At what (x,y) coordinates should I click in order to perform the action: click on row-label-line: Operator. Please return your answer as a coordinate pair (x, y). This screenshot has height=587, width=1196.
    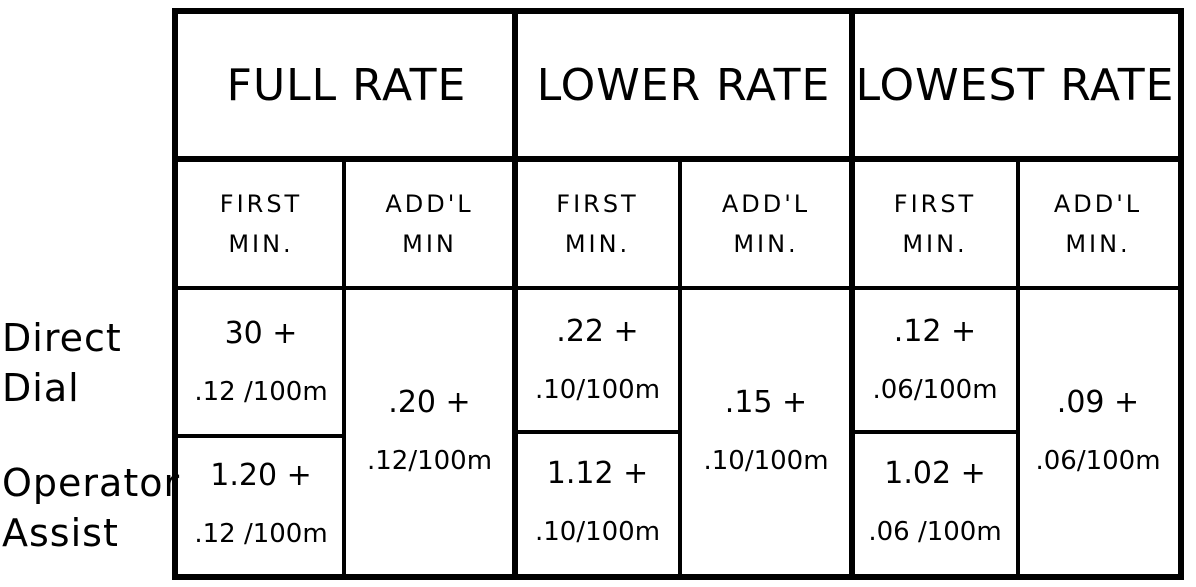
    Looking at the image, I should click on (91, 483).